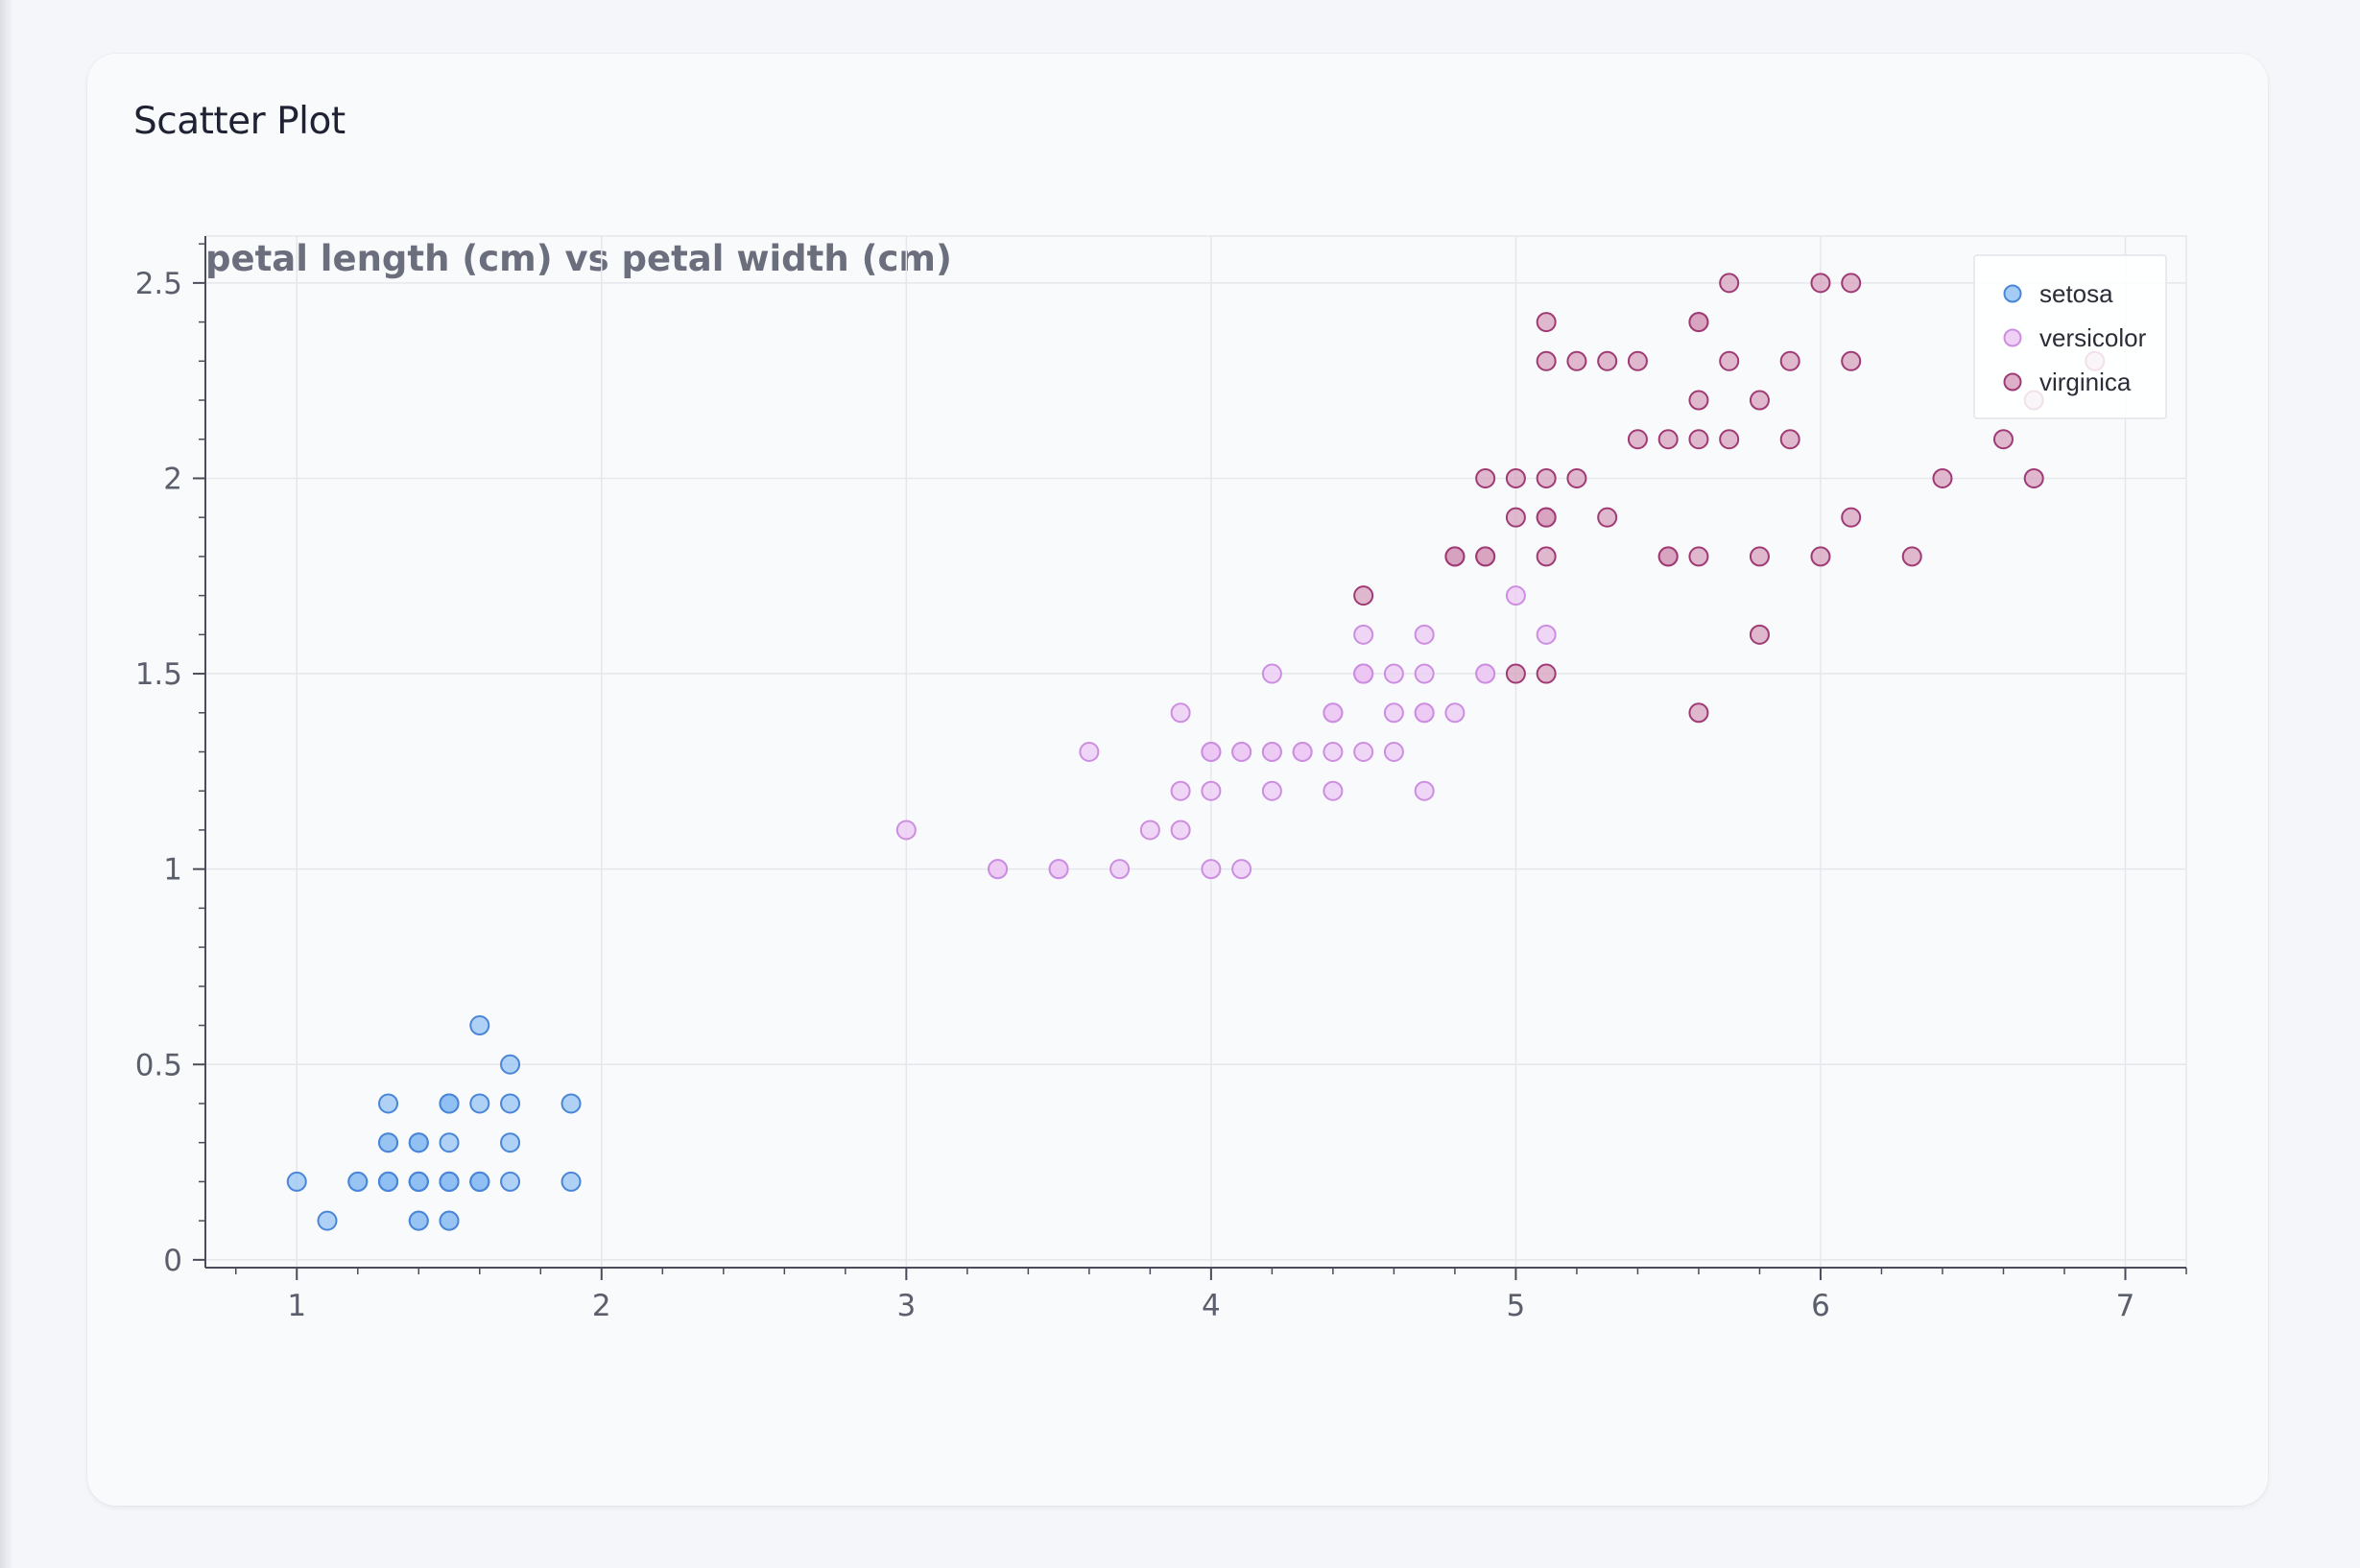 This screenshot has height=1568, width=2360. What do you see at coordinates (906, 1306) in the screenshot?
I see `x-tick-label: 3` at bounding box center [906, 1306].